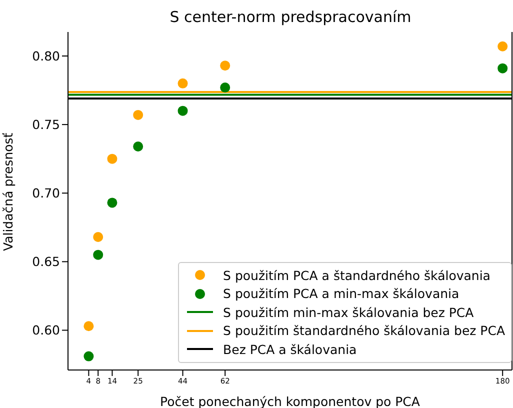 This screenshot has height=408, width=513. What do you see at coordinates (364, 330) in the screenshot?
I see `legend-label: S použitím štandardného škálovania bez PCA` at bounding box center [364, 330].